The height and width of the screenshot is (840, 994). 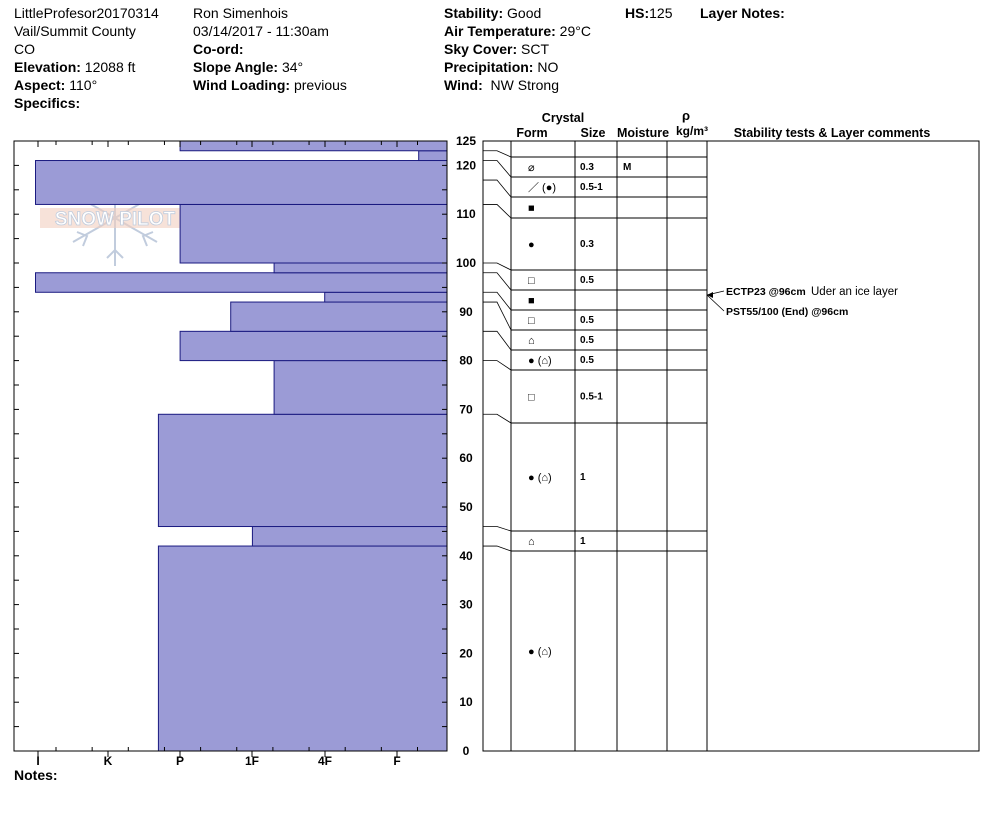 I want to click on y-tick-label: 125, so click(x=466, y=141).